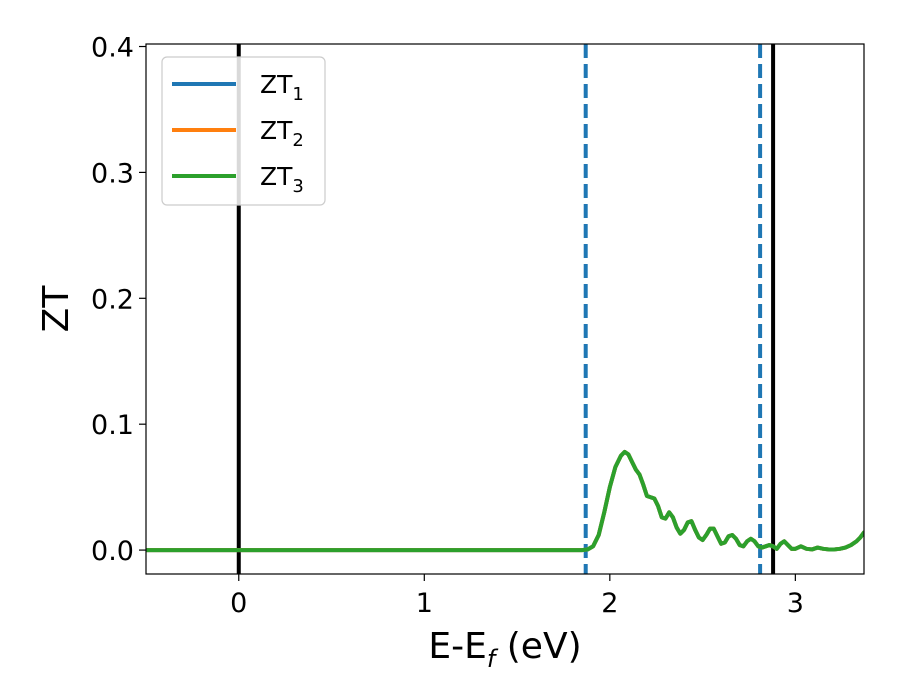 This screenshot has width=900, height=700. What do you see at coordinates (517, 596) in the screenshot?
I see `x-axis-ticks: 0 1 2 3` at bounding box center [517, 596].